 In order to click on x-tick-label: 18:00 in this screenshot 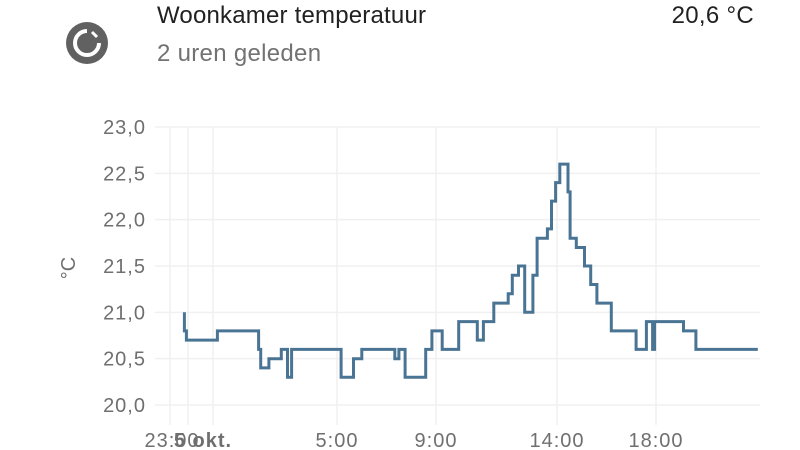, I will do `click(655, 440)`.